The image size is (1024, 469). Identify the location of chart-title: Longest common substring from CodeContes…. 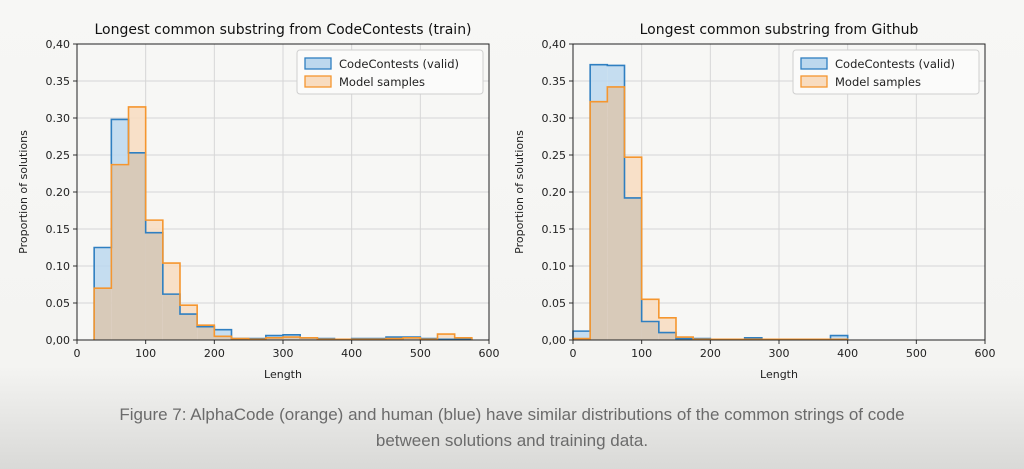
(282, 30).